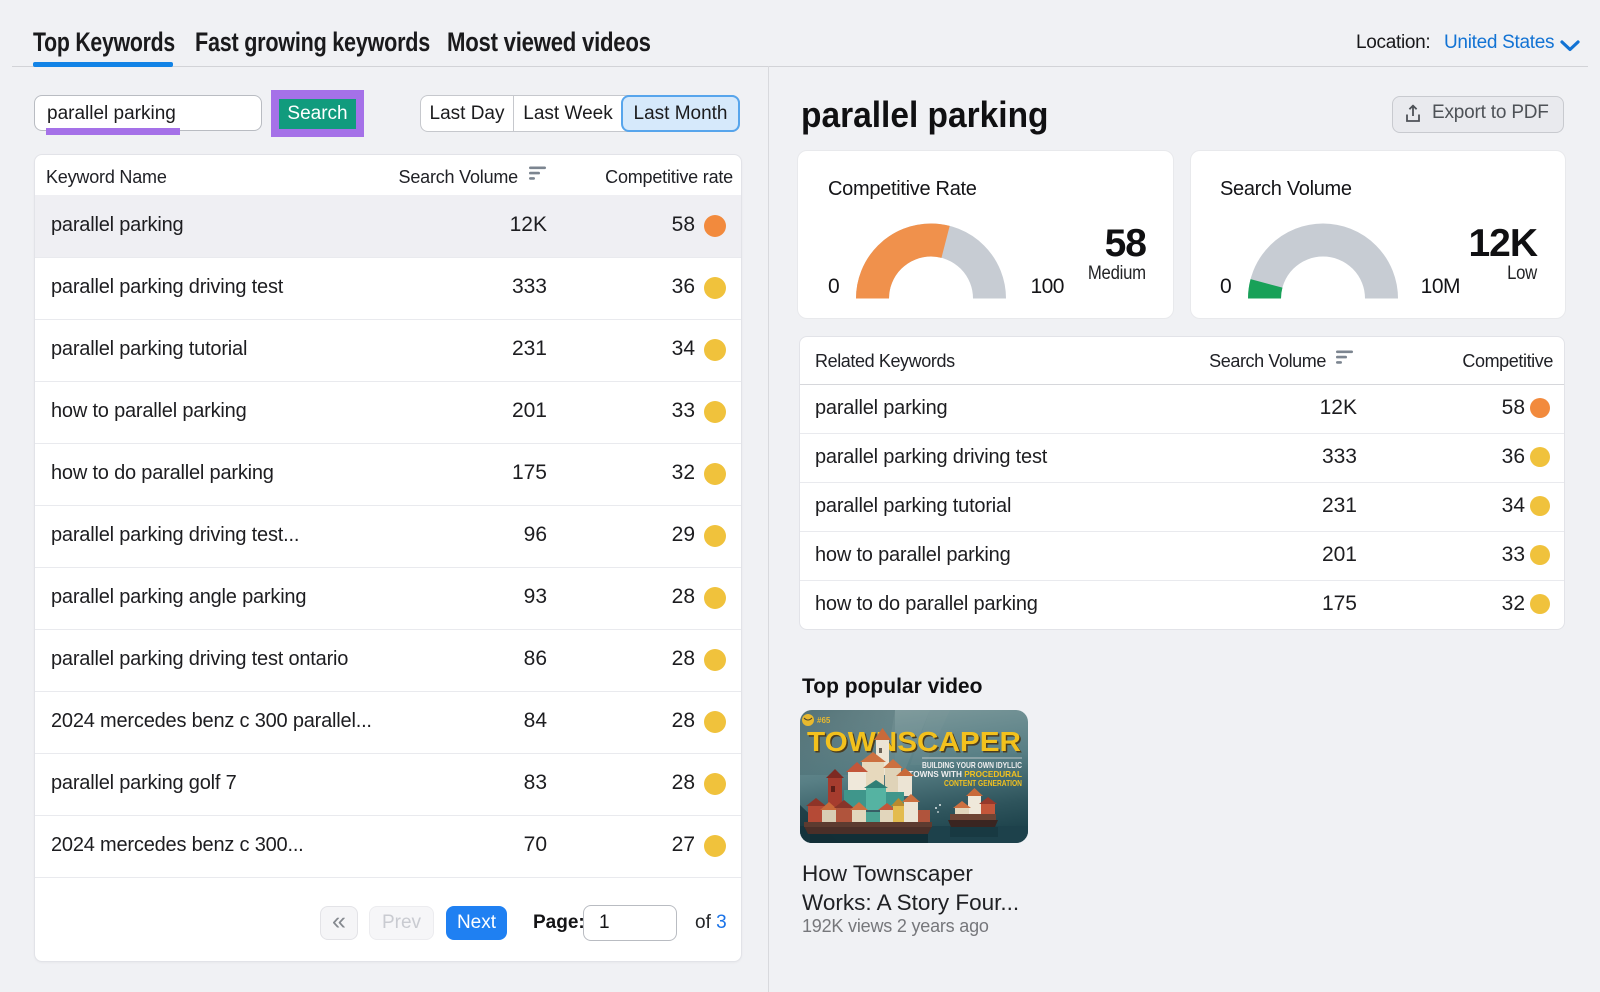 The height and width of the screenshot is (992, 1600). I want to click on svg-text: TOWNS WITH PROCEDURAL, so click(965, 774).